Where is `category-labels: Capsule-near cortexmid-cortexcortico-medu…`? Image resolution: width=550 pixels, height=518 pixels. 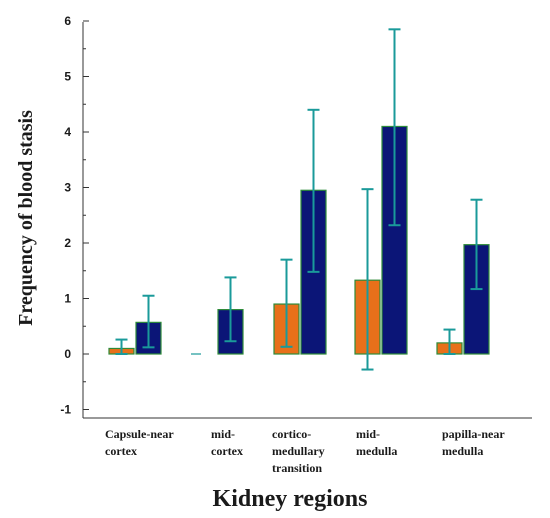 category-labels: Capsule-near cortexmid-cortexcortico-medu… is located at coordinates (305, 451).